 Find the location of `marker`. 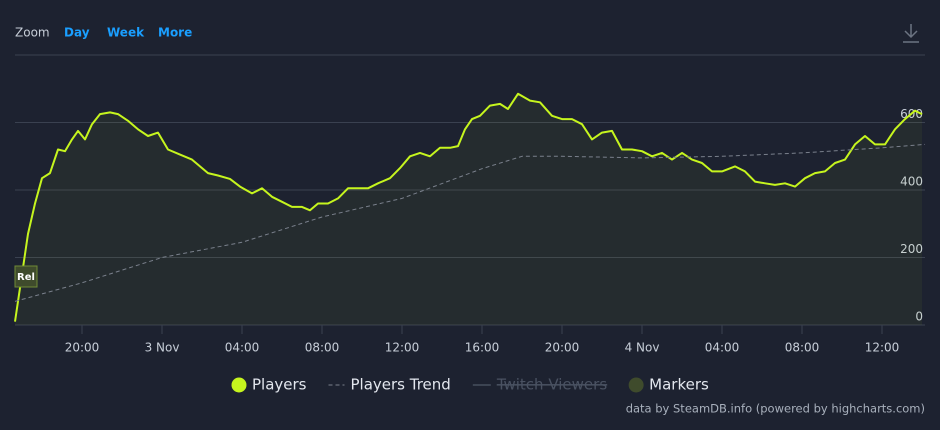

marker is located at coordinates (26, 276).